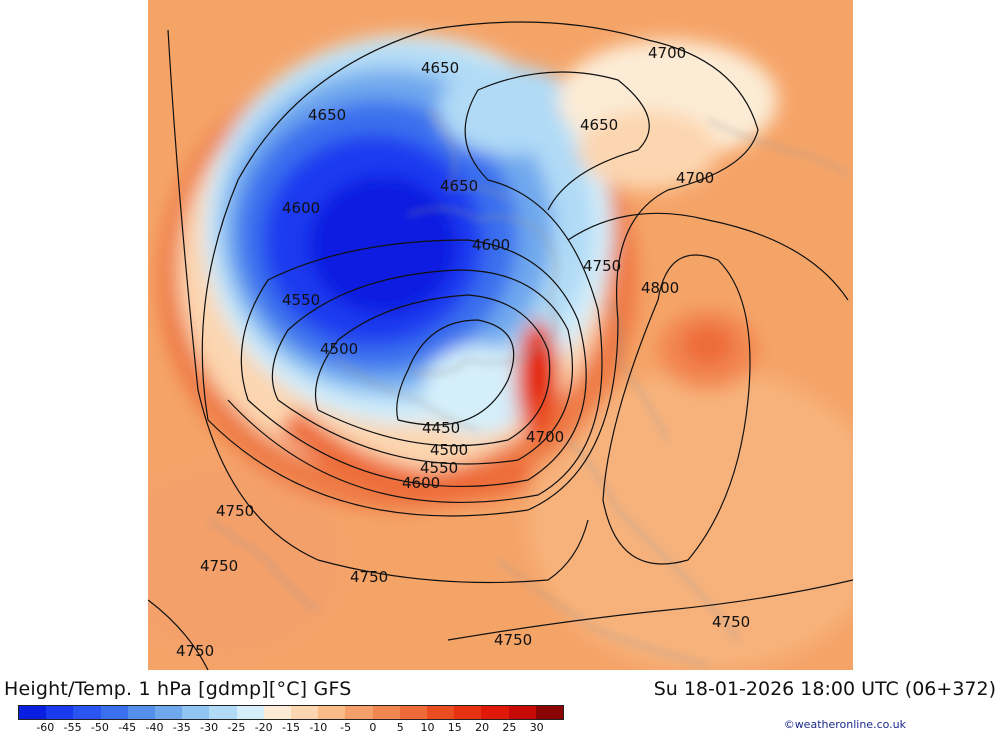  I want to click on legend-tick: -25, so click(236, 727).